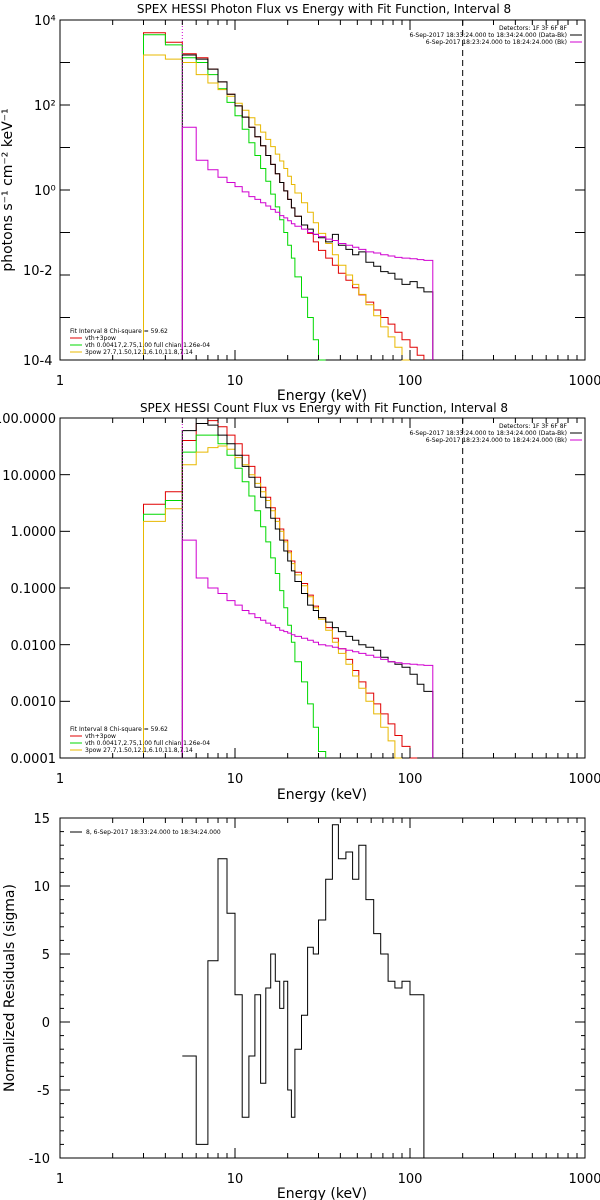 This screenshot has height=1200, width=600. Describe the element at coordinates (139, 352) in the screenshot. I see `photon-flux-legend-power: 3pow 27.7,1.50,12.1,6.10,11.8,7.14` at that location.